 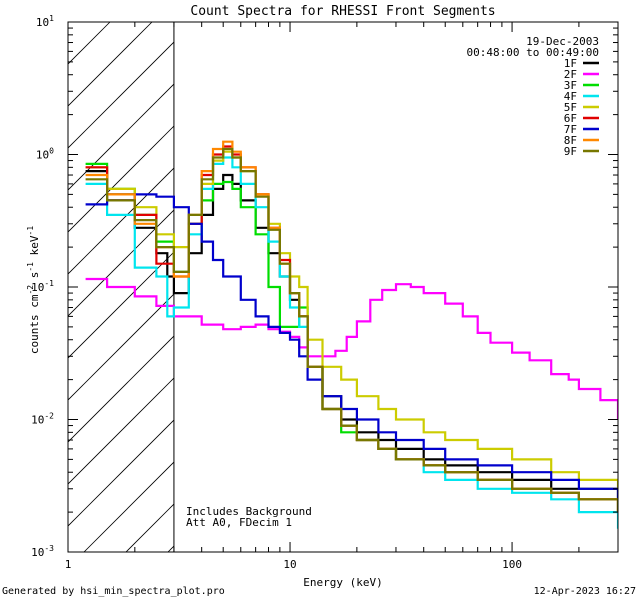 What do you see at coordinates (42, 286) in the screenshot?
I see `y-tick-label: 10⁻¹` at bounding box center [42, 286].